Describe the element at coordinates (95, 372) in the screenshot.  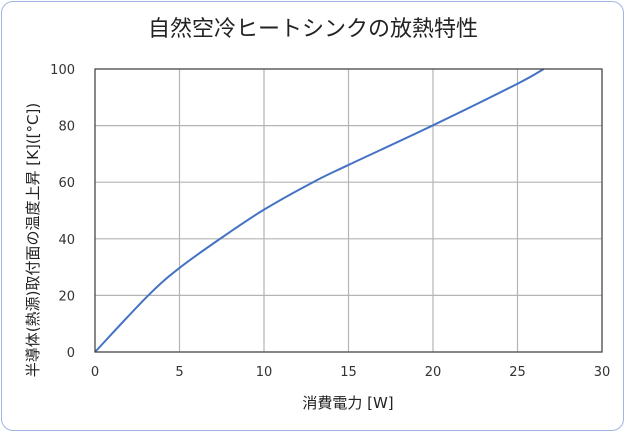
I see `x-tick-label: 0` at that location.